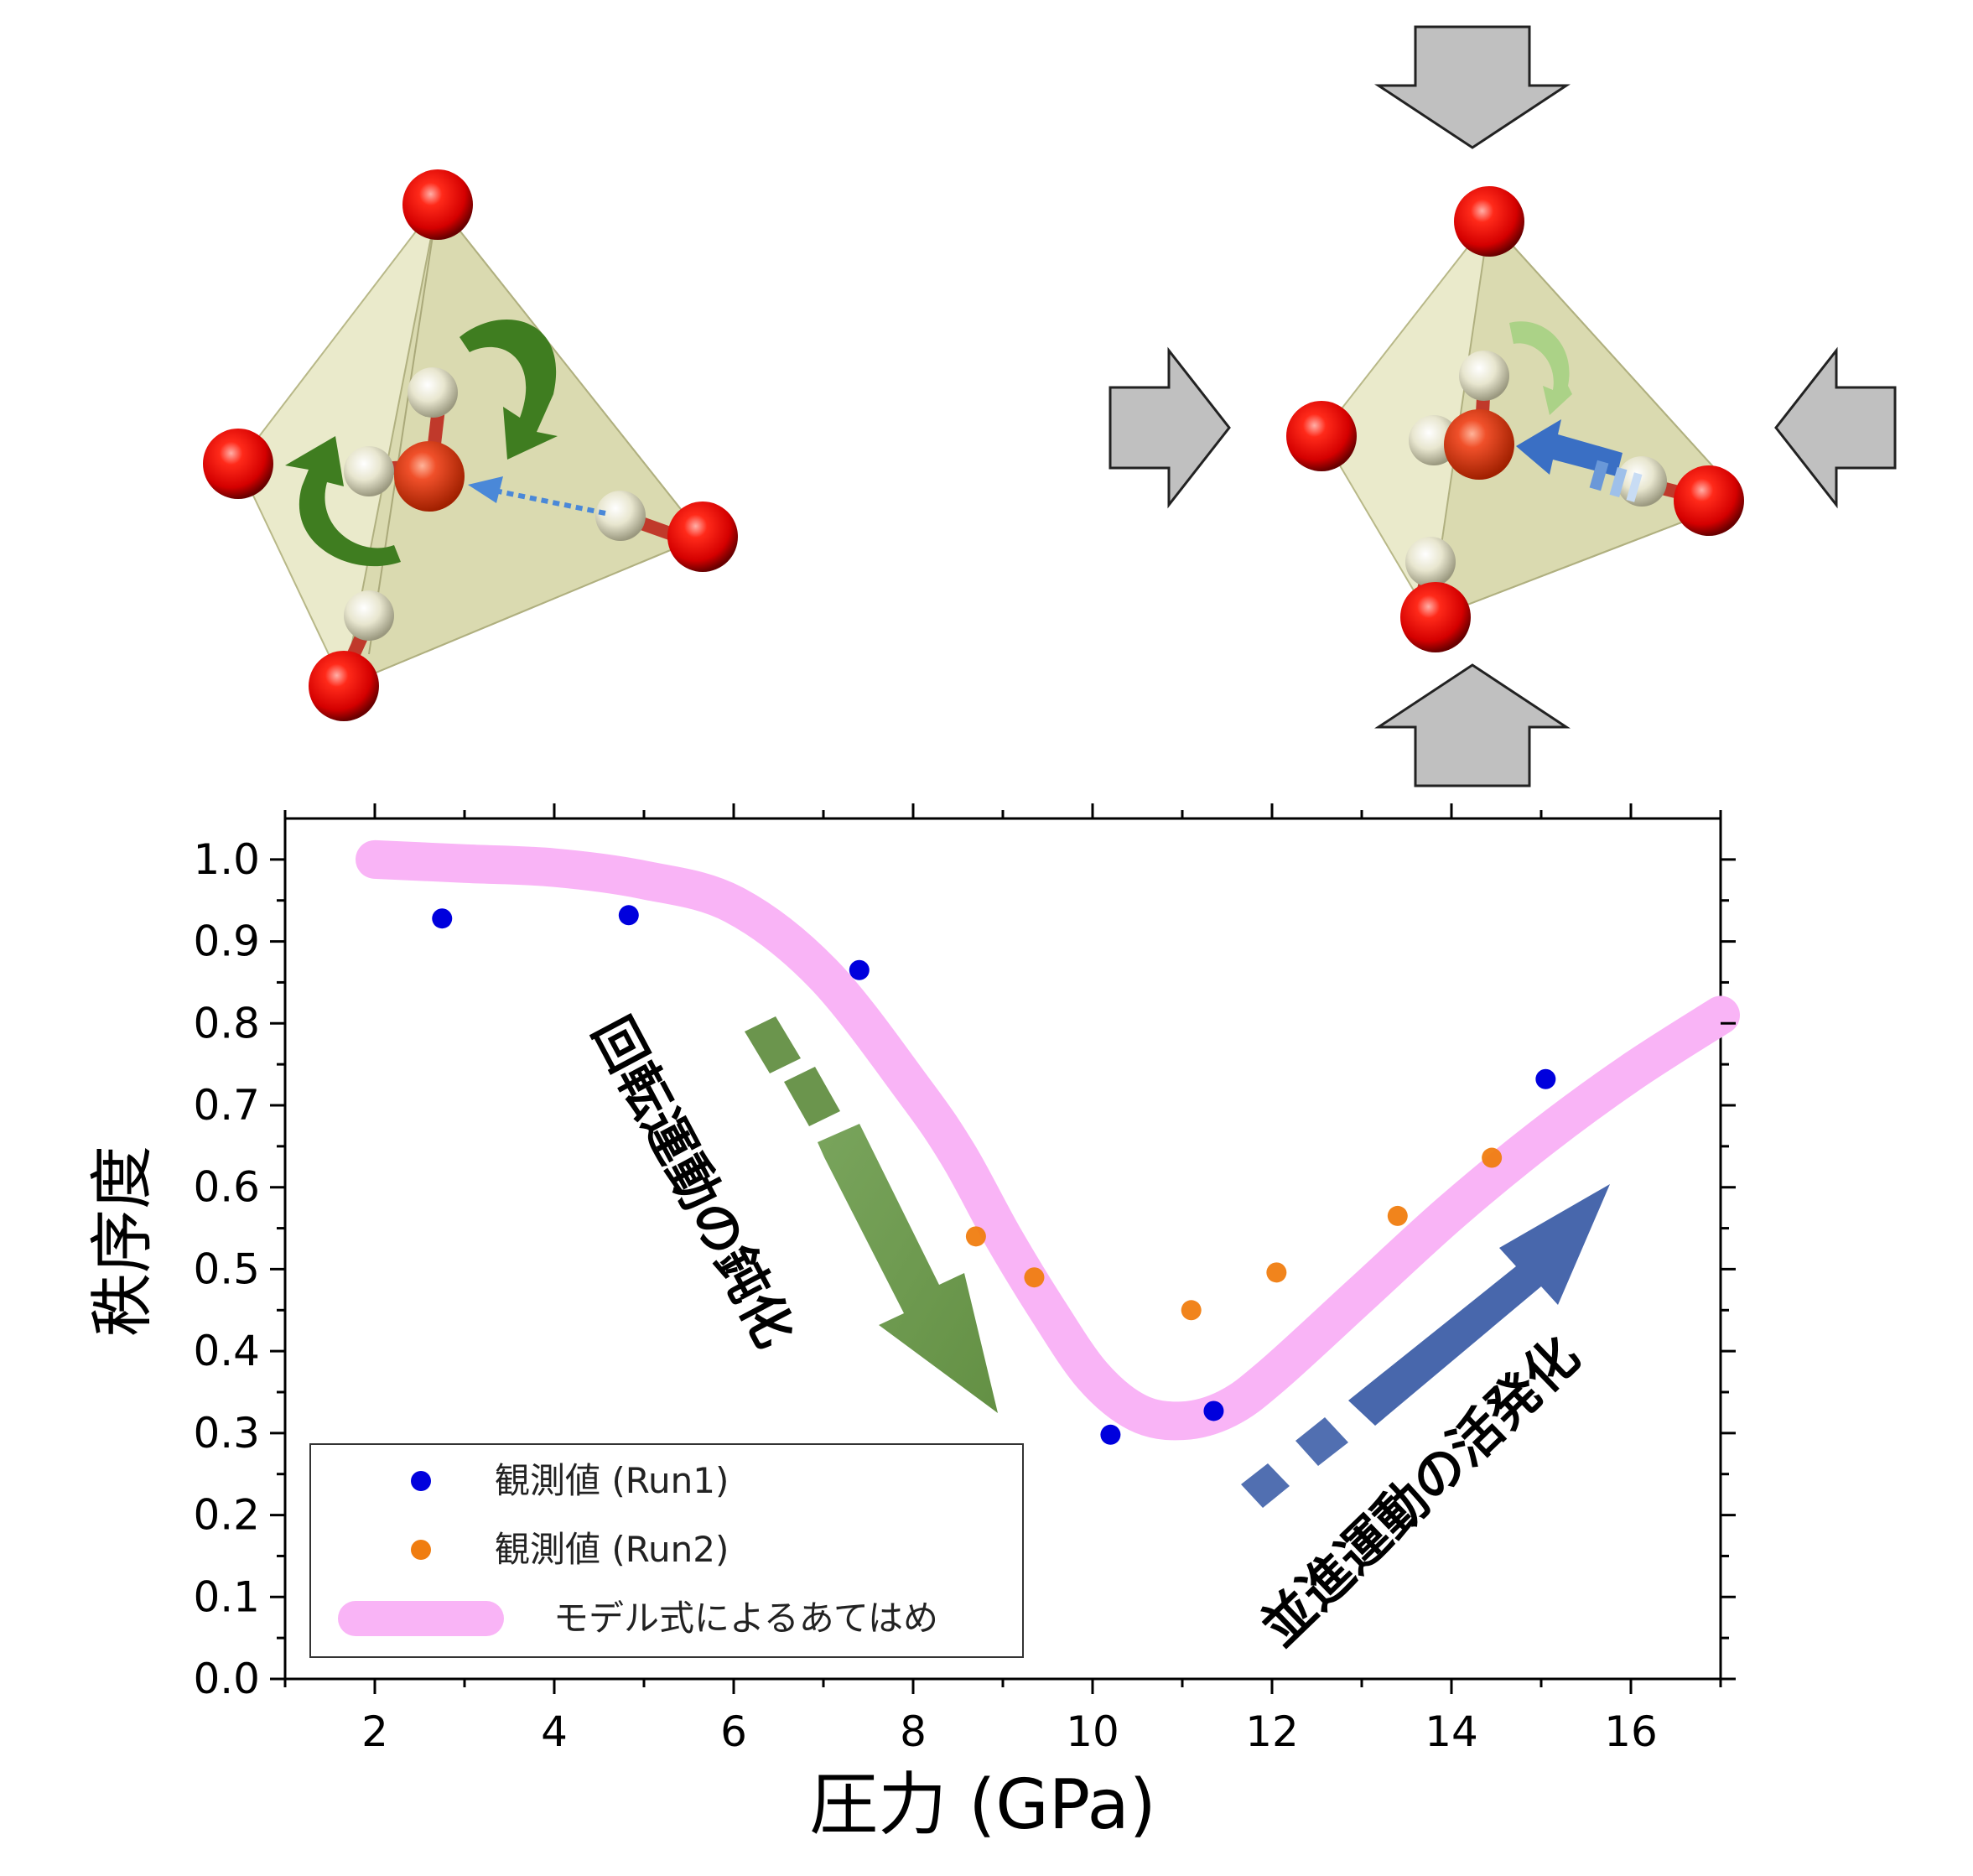 The image size is (1973, 1876). Describe the element at coordinates (122, 1241) in the screenshot. I see `y-axis-label: 秩序度` at that location.